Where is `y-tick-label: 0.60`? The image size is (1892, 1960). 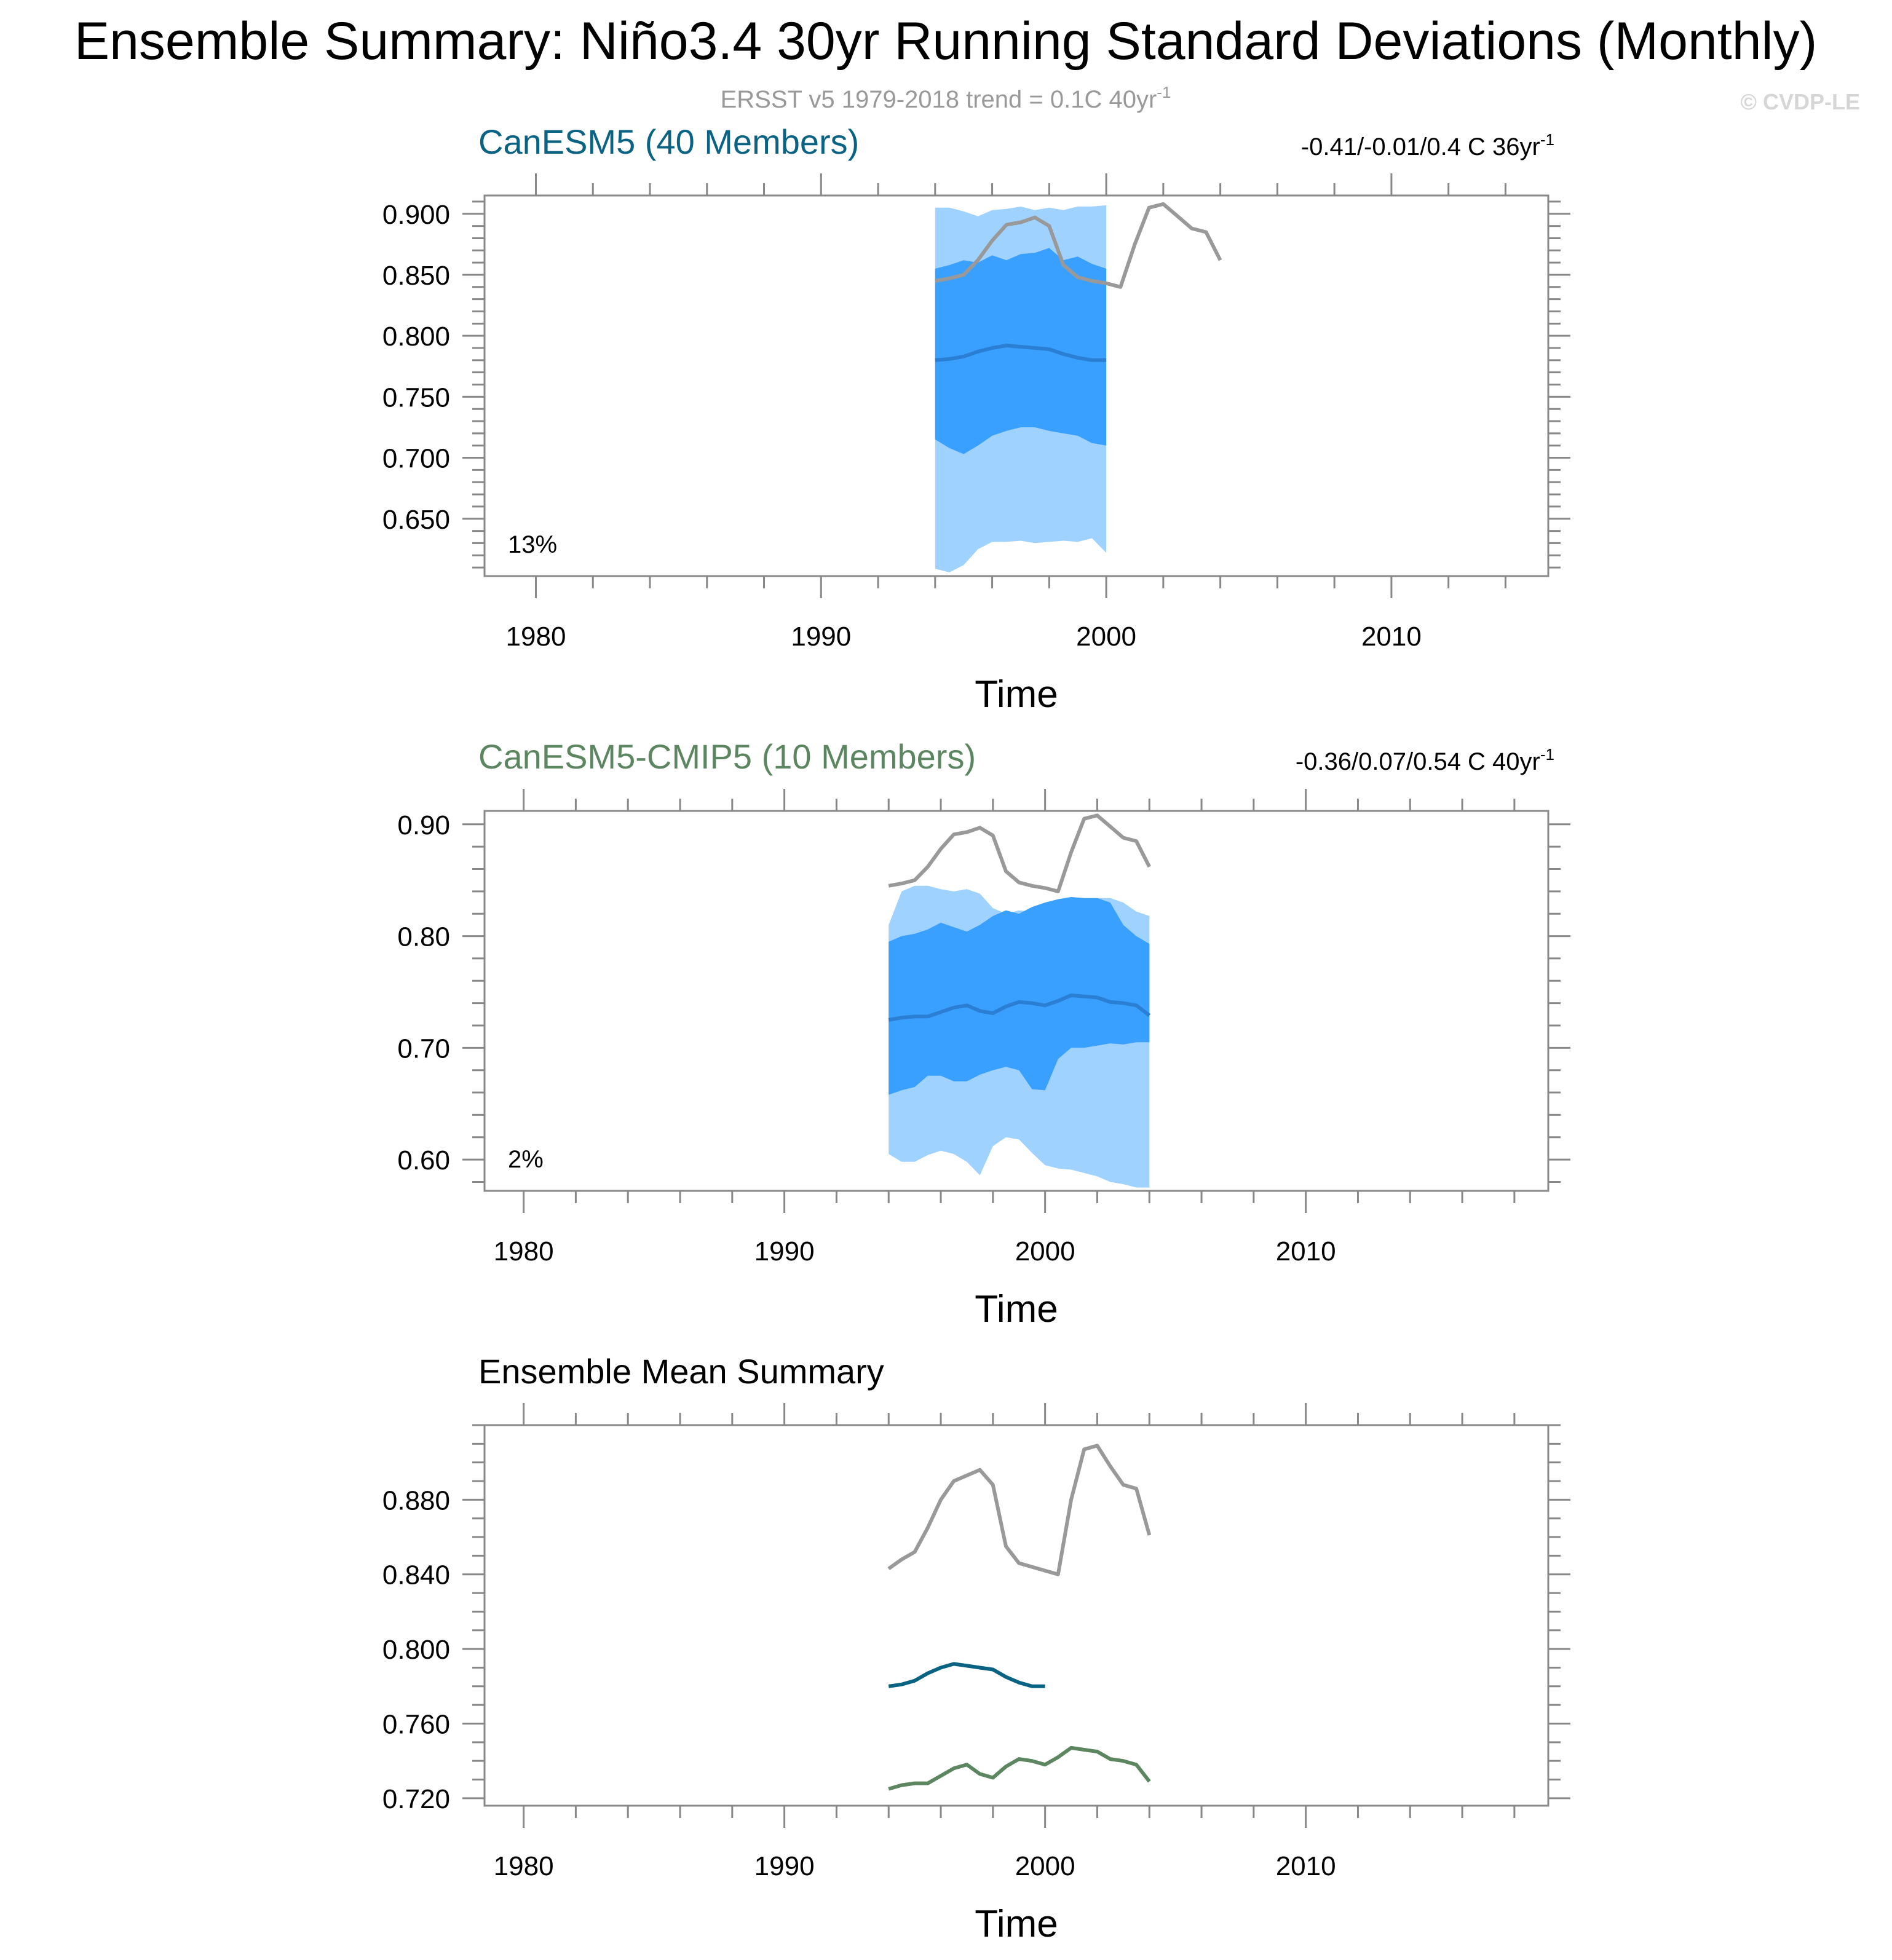
y-tick-label: 0.60 is located at coordinates (423, 1160).